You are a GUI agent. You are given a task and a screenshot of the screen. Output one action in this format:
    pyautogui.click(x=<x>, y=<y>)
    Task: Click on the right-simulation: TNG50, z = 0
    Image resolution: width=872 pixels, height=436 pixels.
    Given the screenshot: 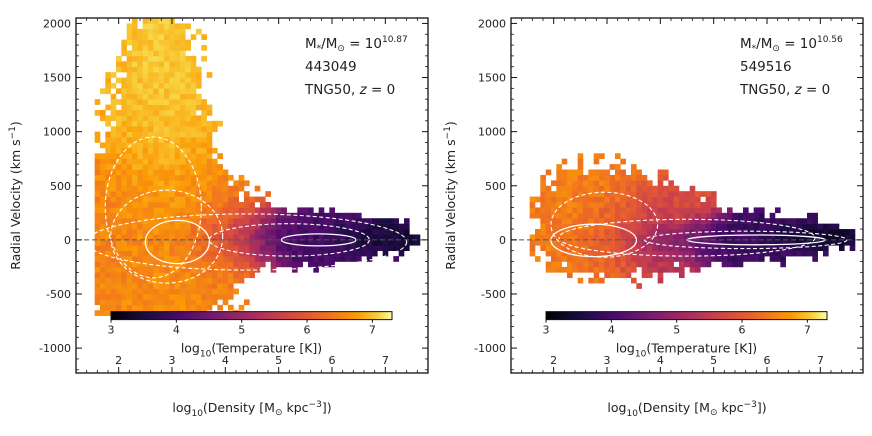 What is the action you would take?
    pyautogui.click(x=784, y=90)
    